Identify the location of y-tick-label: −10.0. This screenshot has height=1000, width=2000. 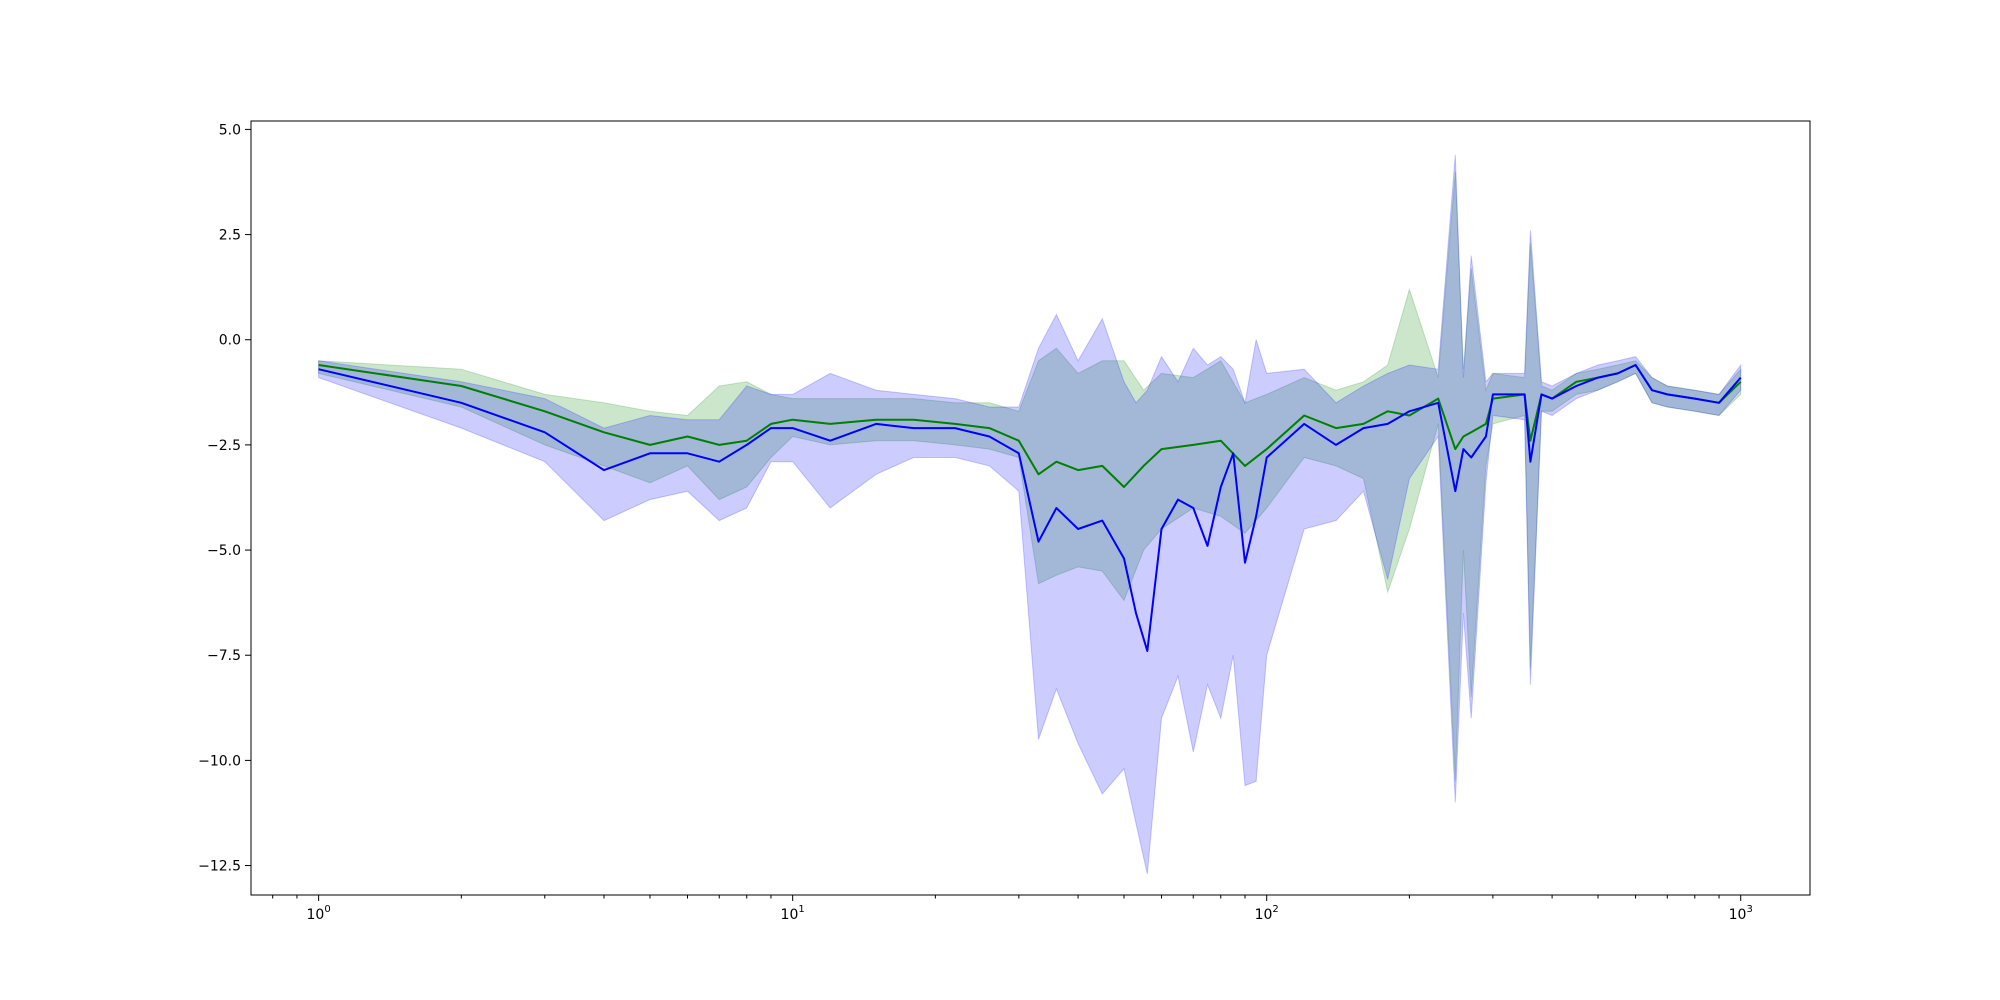
(219, 761).